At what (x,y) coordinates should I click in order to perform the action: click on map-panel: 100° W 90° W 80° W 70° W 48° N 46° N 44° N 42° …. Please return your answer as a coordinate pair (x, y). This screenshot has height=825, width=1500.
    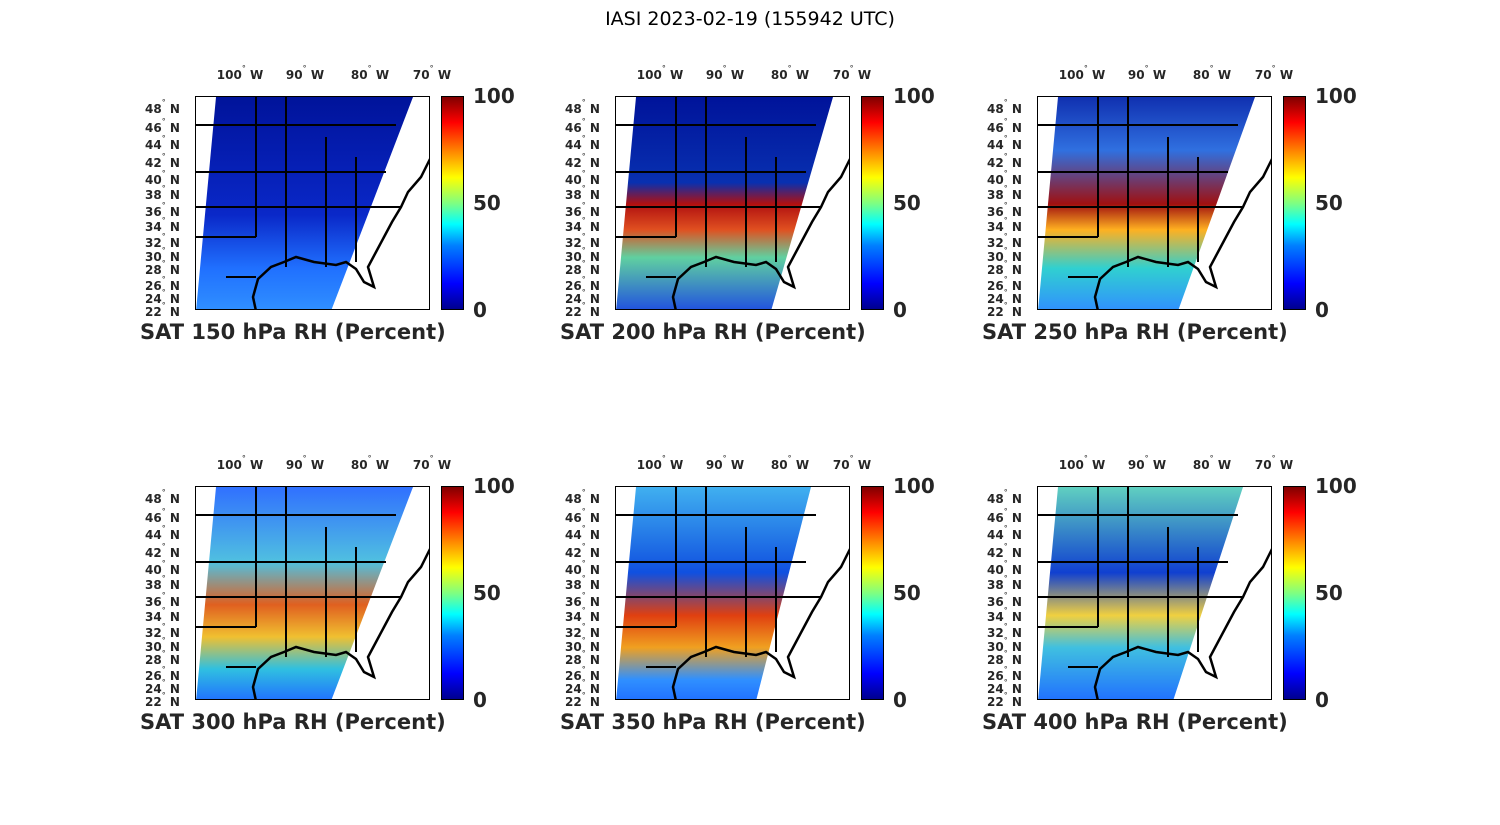
    Looking at the image, I should click on (1182, 600).